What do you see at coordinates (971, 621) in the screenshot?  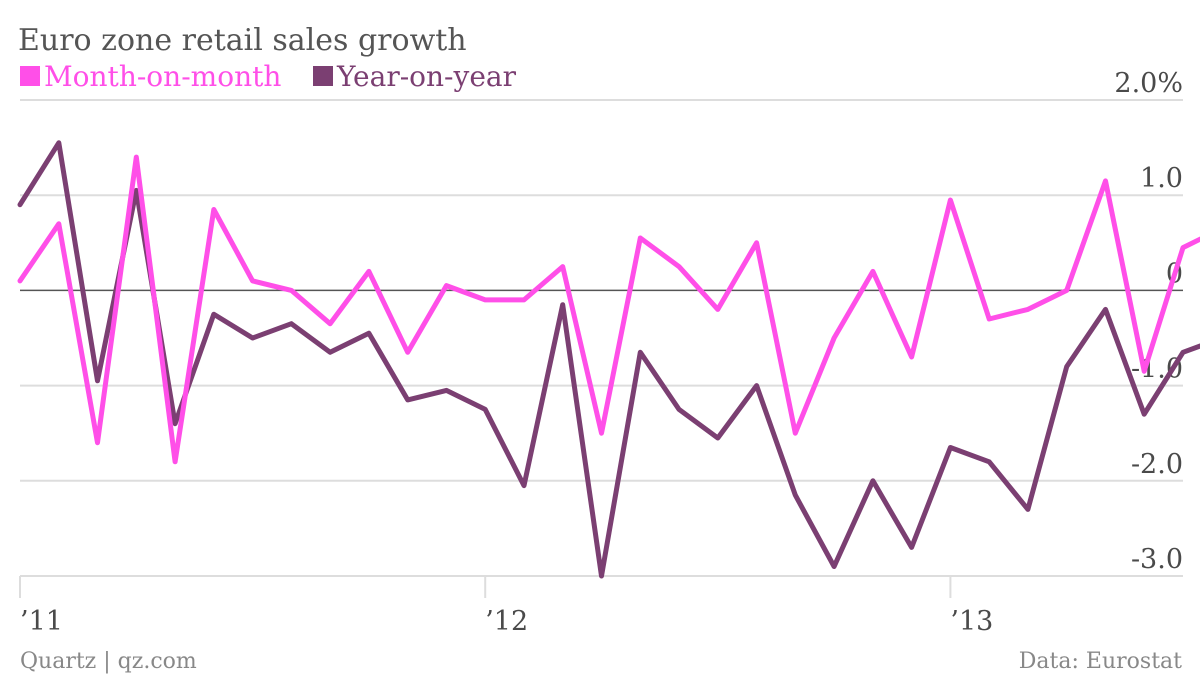 I see `x-tick-label: ’13` at bounding box center [971, 621].